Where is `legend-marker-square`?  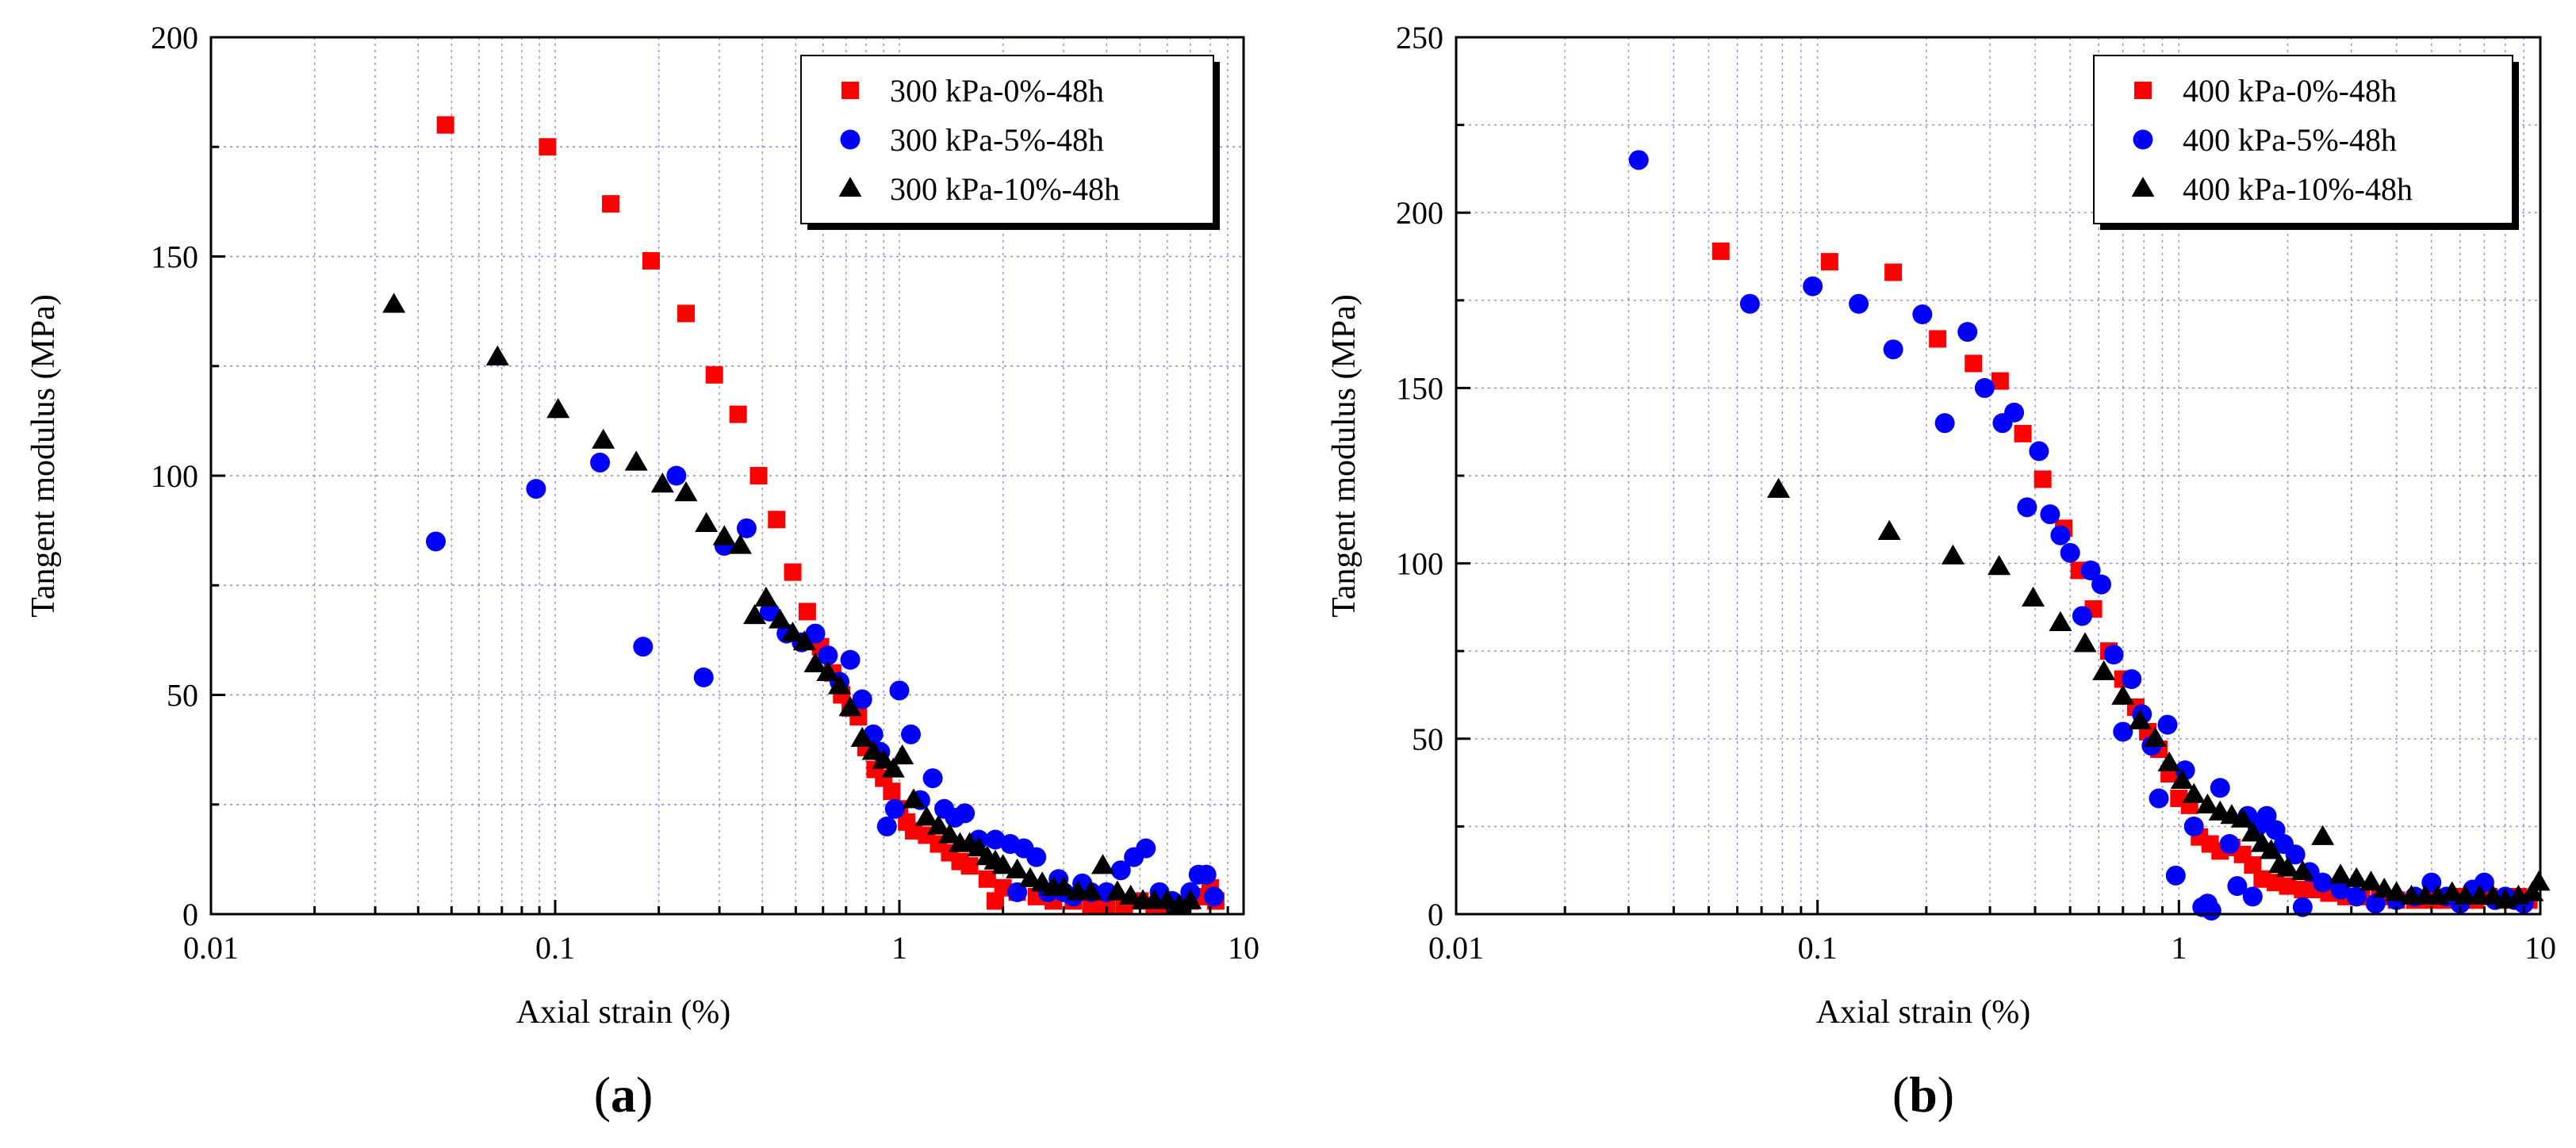 legend-marker-square is located at coordinates (2143, 91).